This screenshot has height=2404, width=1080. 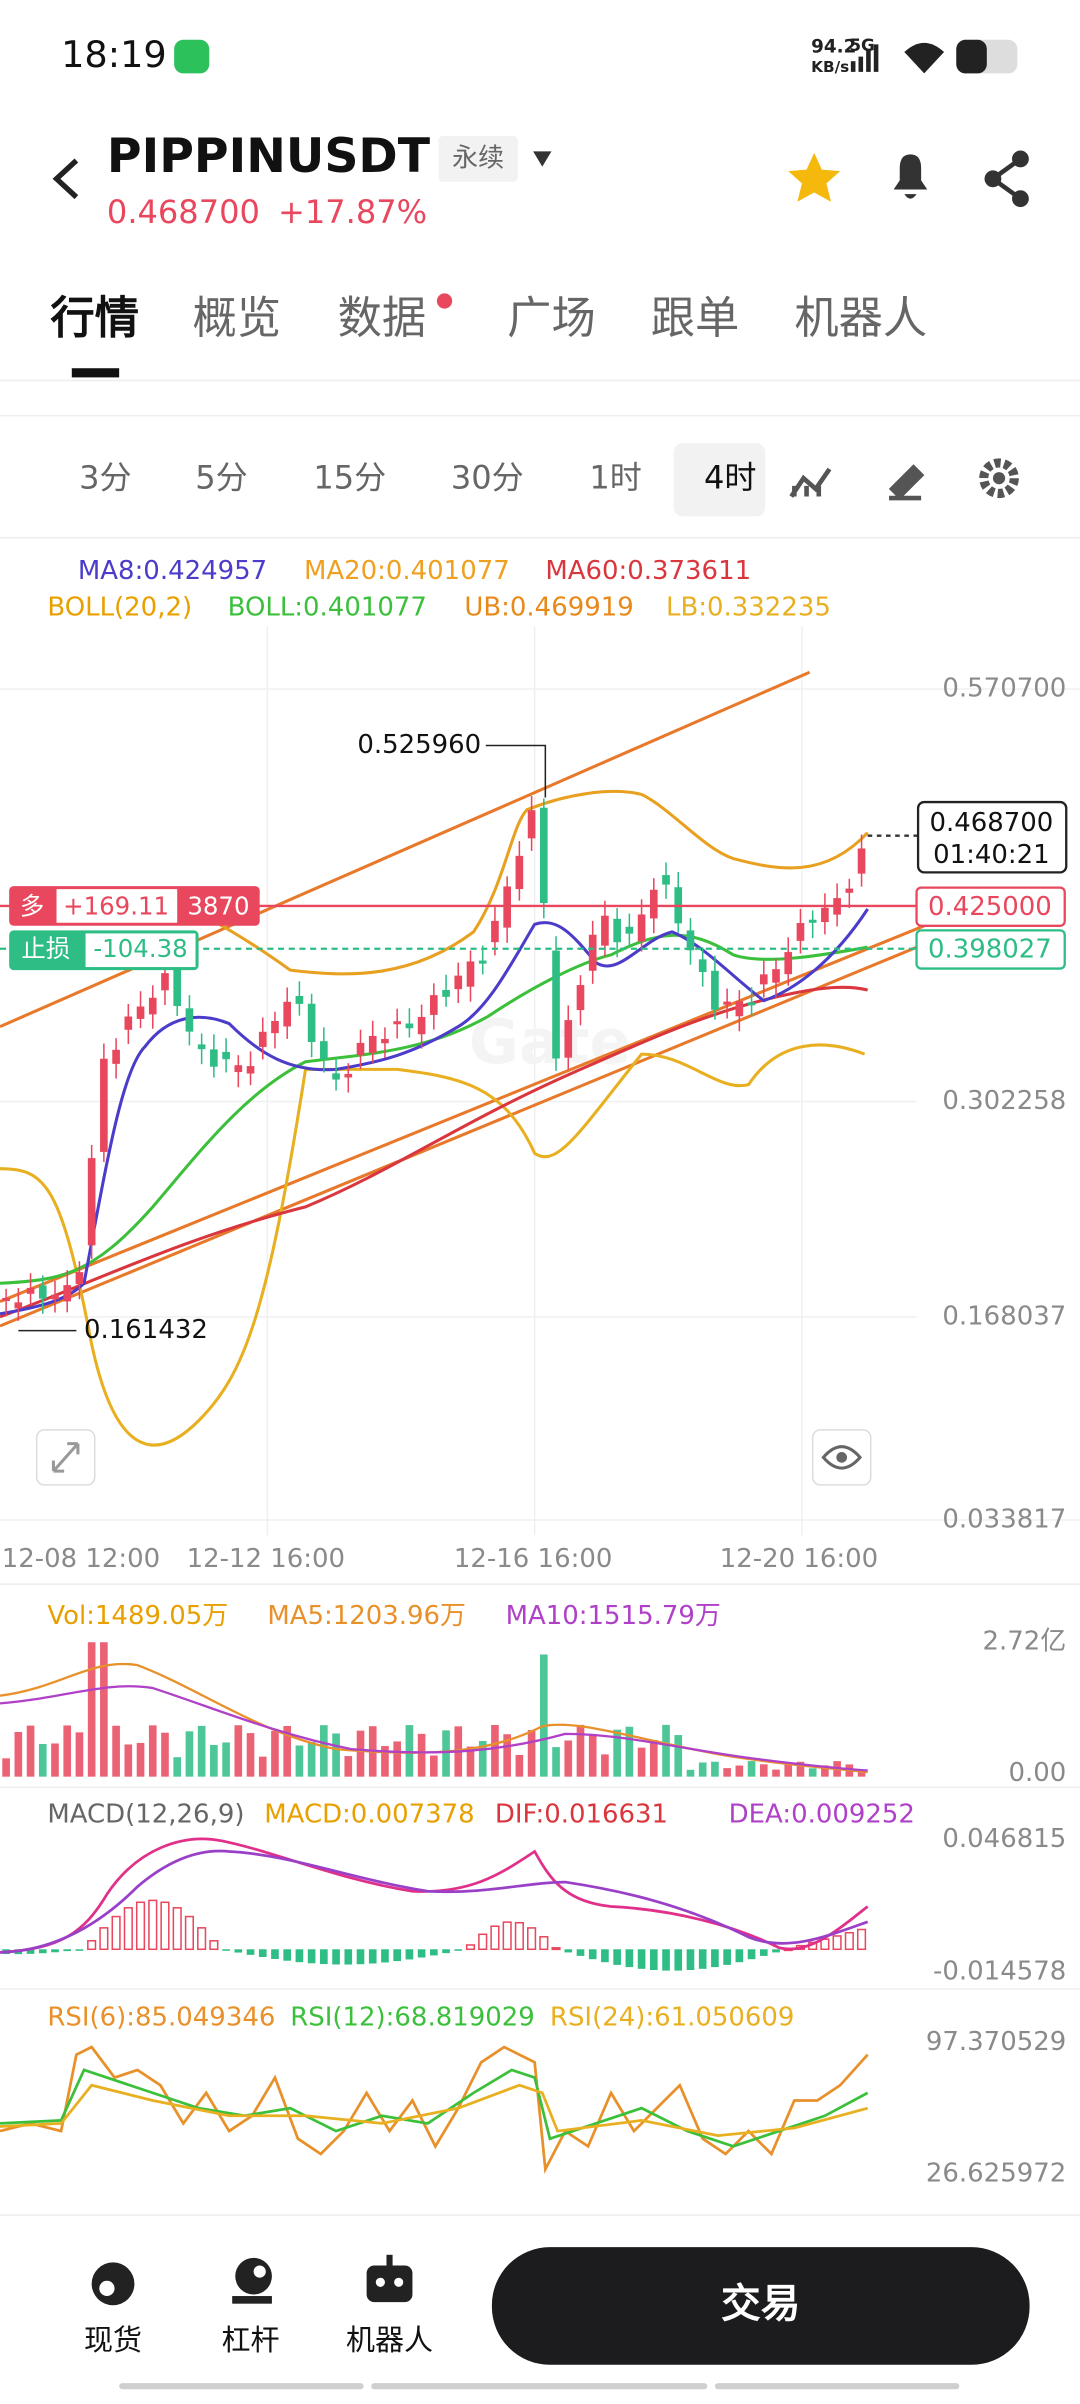 I want to click on wechat-icon, so click(x=192, y=56).